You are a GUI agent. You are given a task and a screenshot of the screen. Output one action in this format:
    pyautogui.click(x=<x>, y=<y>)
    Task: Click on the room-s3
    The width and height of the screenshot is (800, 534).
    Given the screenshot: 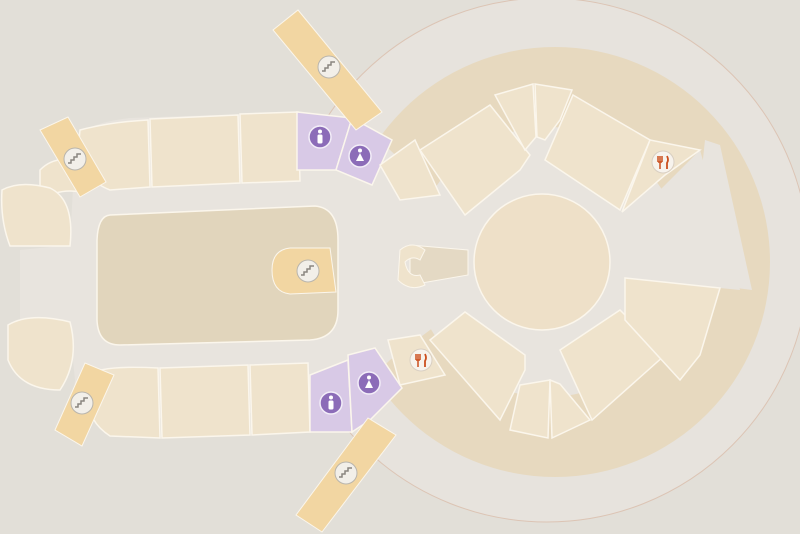 What is the action you would take?
    pyautogui.click(x=280, y=399)
    